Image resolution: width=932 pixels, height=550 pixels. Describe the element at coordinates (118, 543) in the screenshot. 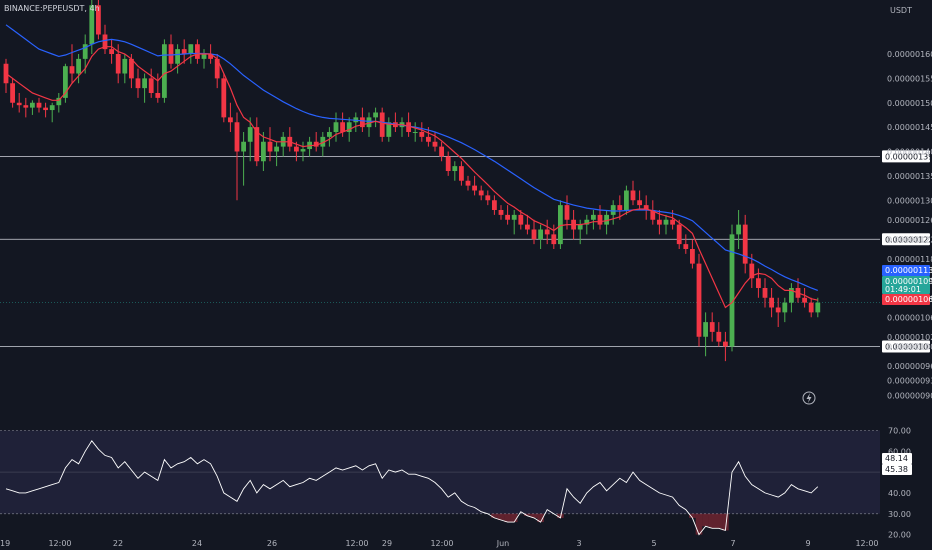

I see `time-tick-label: 22` at that location.